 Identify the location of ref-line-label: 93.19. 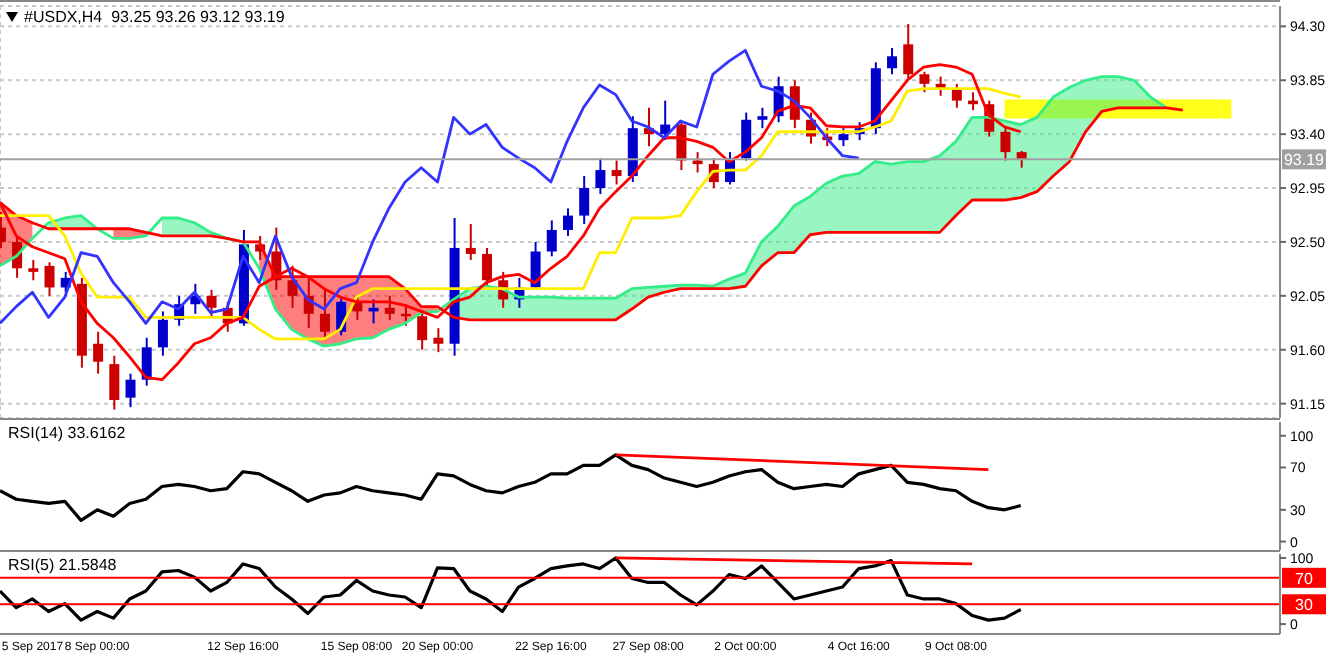
(1304, 160).